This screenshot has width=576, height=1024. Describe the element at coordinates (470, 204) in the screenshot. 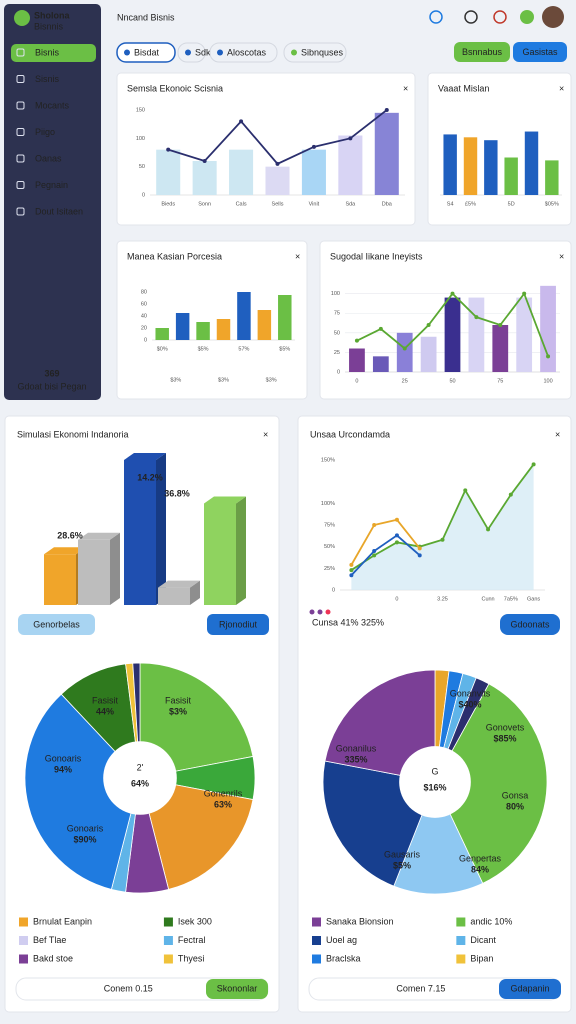

I see `x-tick-label: £5%` at that location.